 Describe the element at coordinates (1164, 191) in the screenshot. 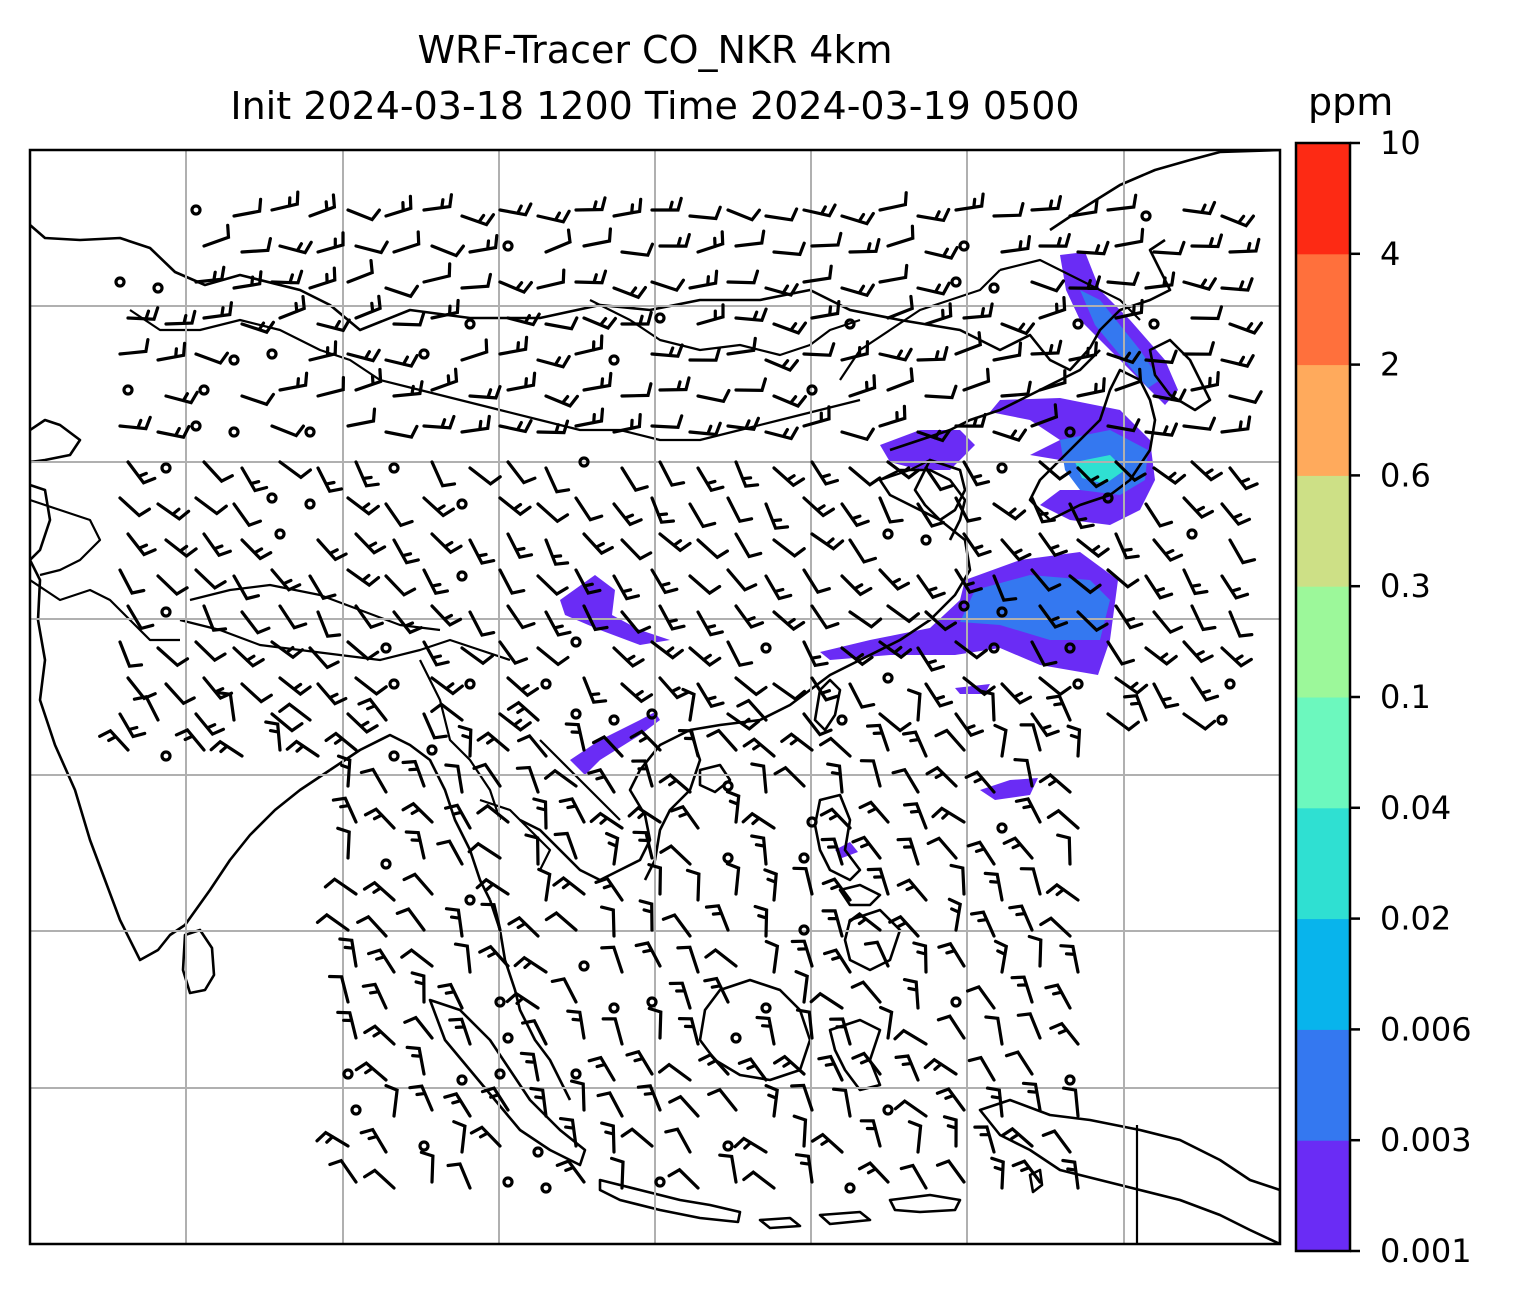

I see `coast-sakhalin` at that location.